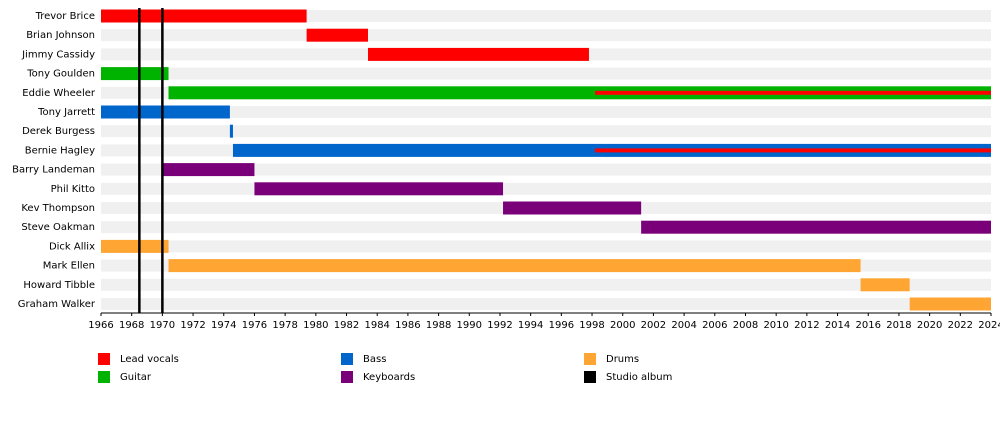 The width and height of the screenshot is (1000, 424). I want to click on x-tick-label: 1966, so click(100, 325).